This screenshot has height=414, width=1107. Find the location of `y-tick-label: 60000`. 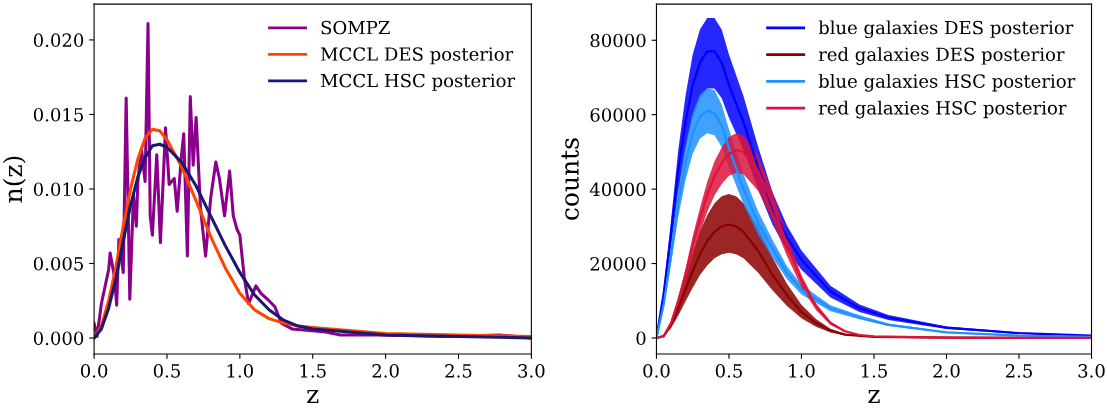

y-tick-label: 60000 is located at coordinates (618, 115).